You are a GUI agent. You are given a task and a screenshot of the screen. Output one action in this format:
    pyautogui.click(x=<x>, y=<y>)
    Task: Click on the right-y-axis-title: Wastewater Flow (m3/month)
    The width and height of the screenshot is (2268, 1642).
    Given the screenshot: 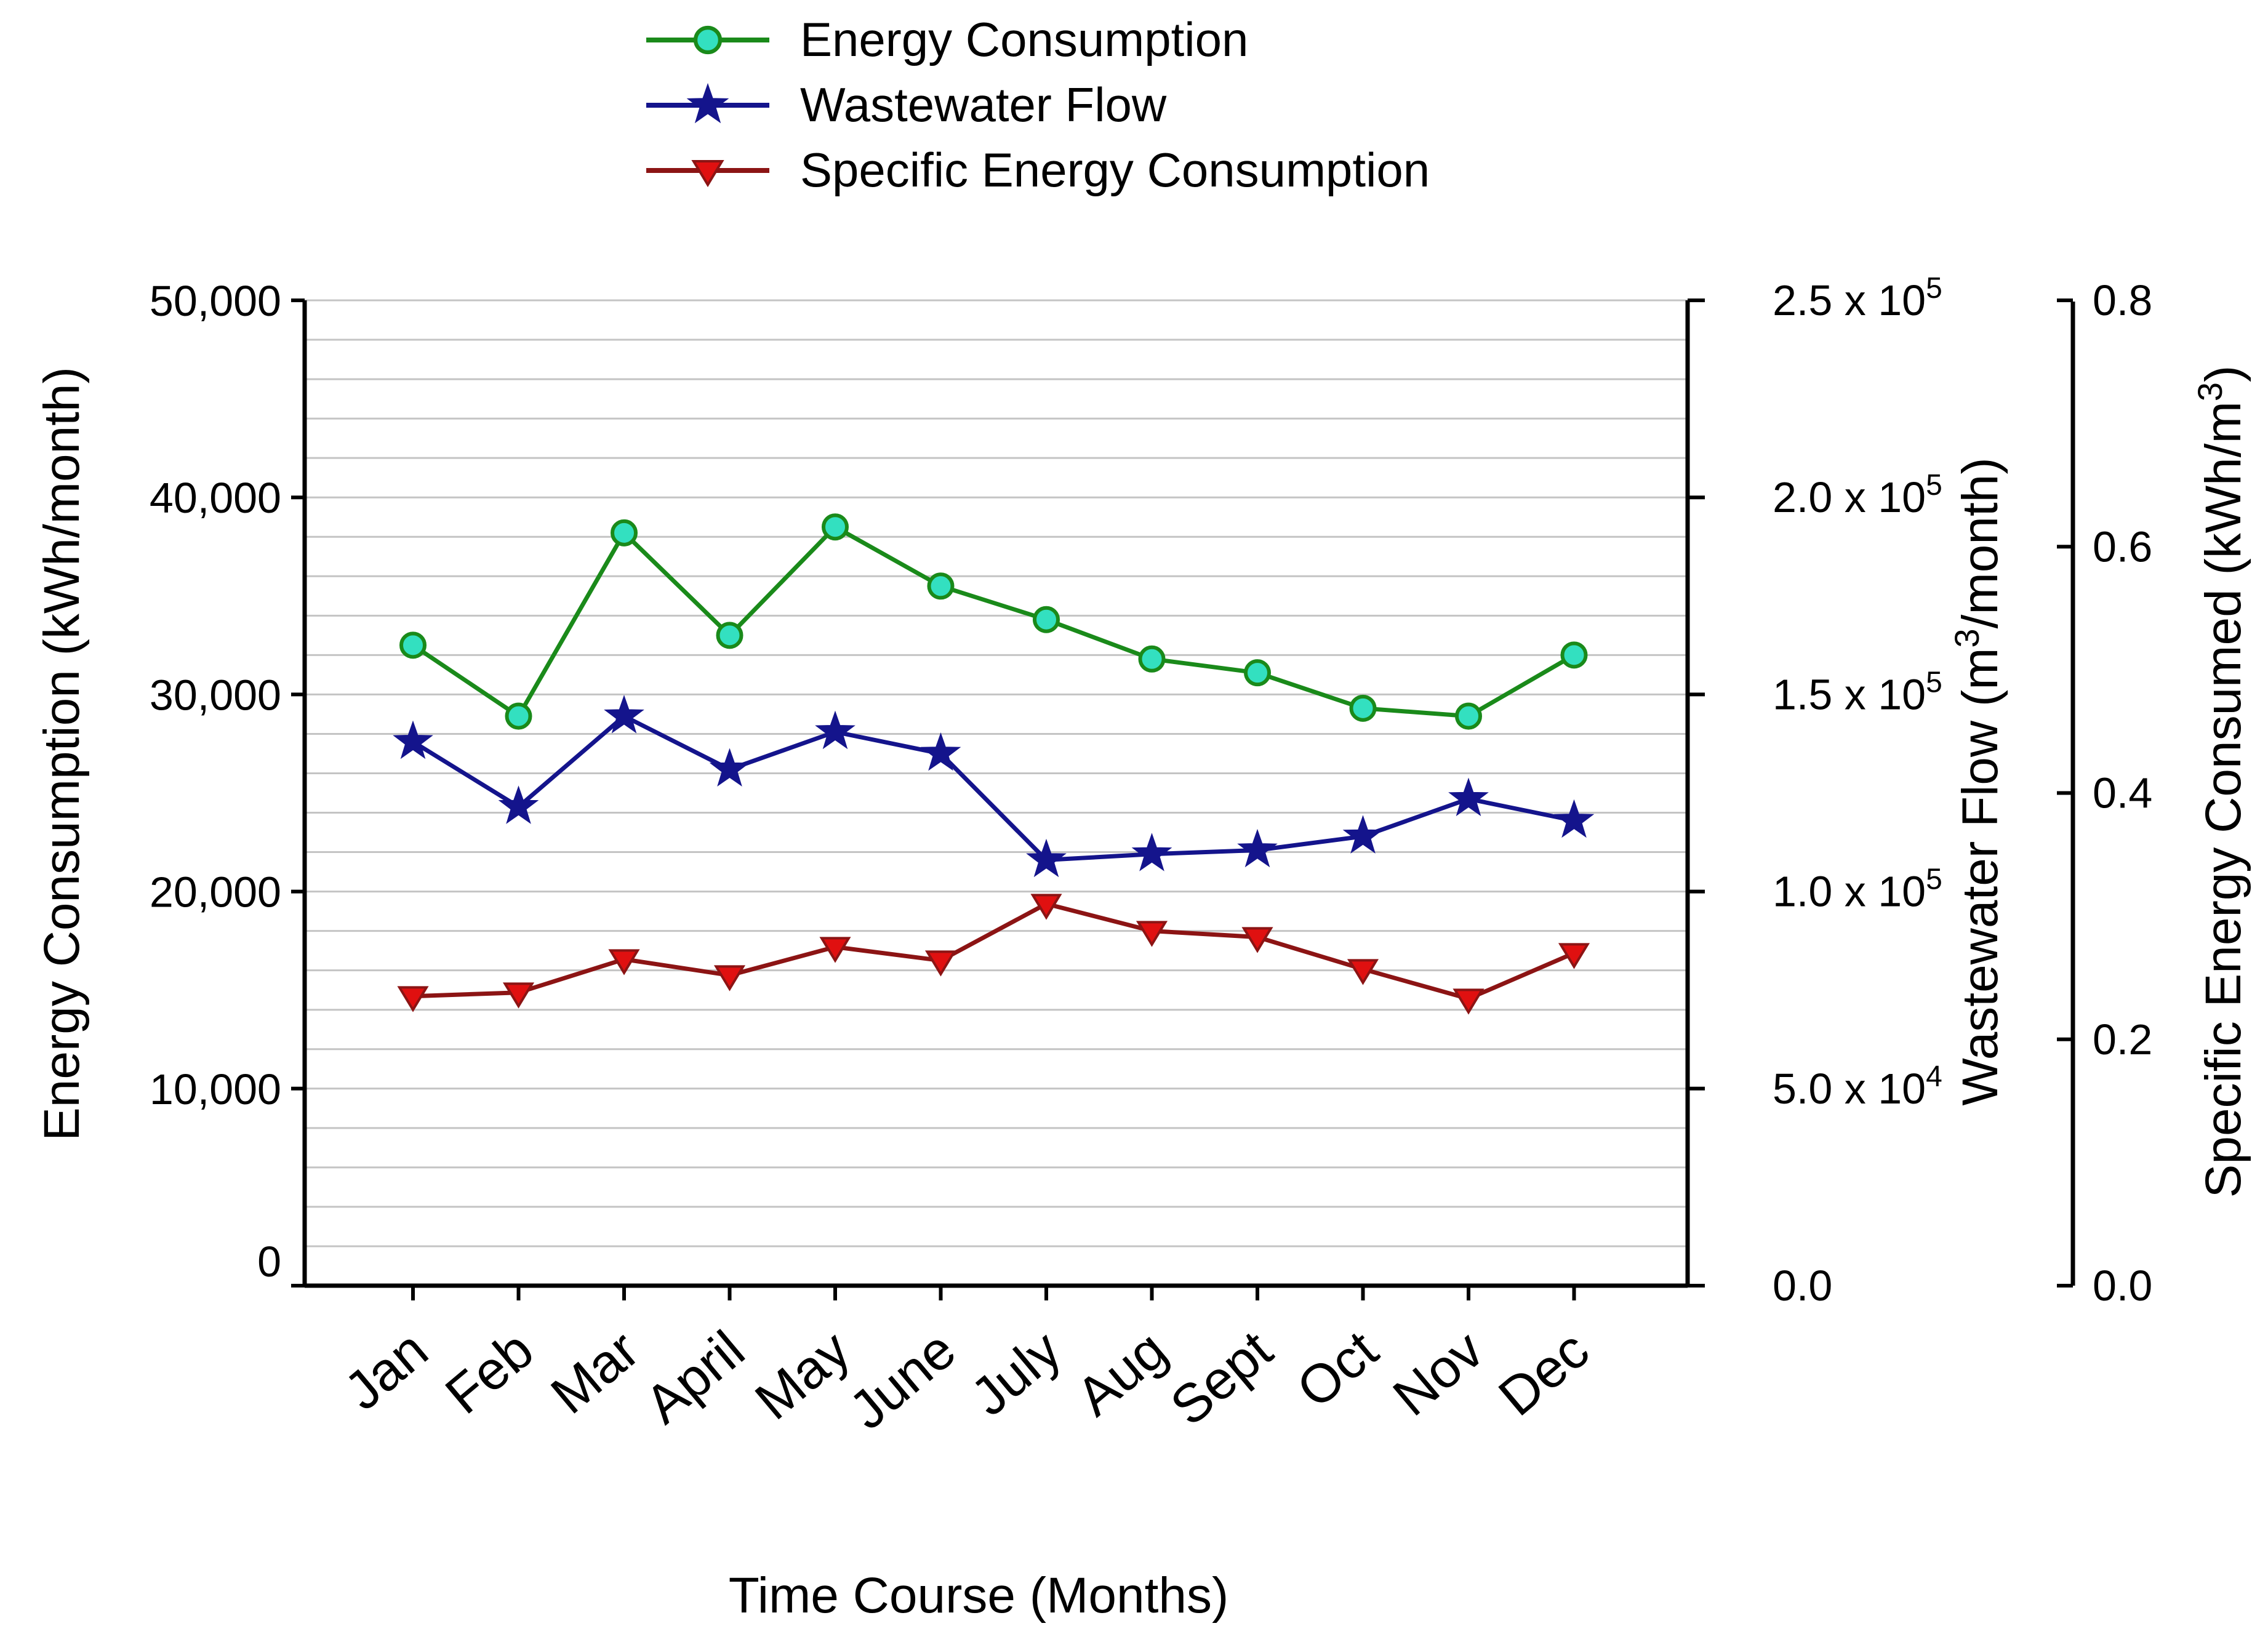 What is the action you would take?
    pyautogui.click(x=1977, y=781)
    